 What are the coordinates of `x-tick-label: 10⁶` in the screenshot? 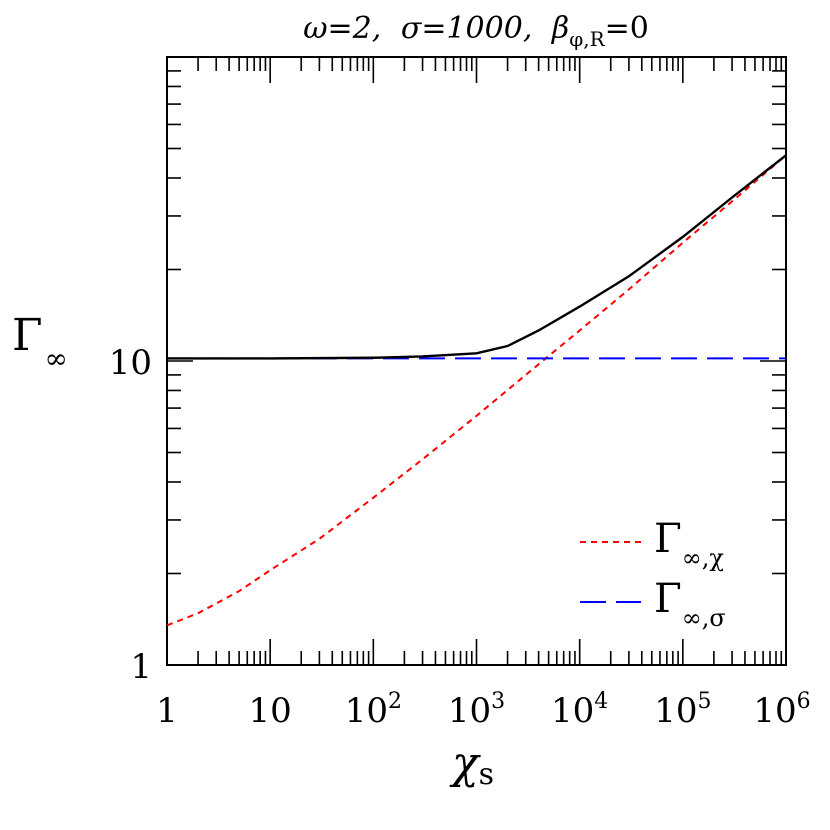 It's located at (781, 710).